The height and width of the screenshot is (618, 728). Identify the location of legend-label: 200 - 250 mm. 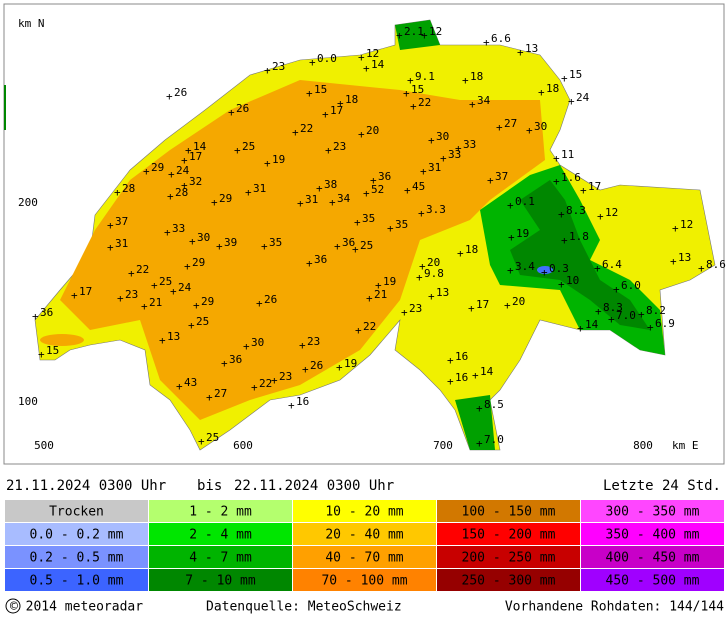
(509, 558).